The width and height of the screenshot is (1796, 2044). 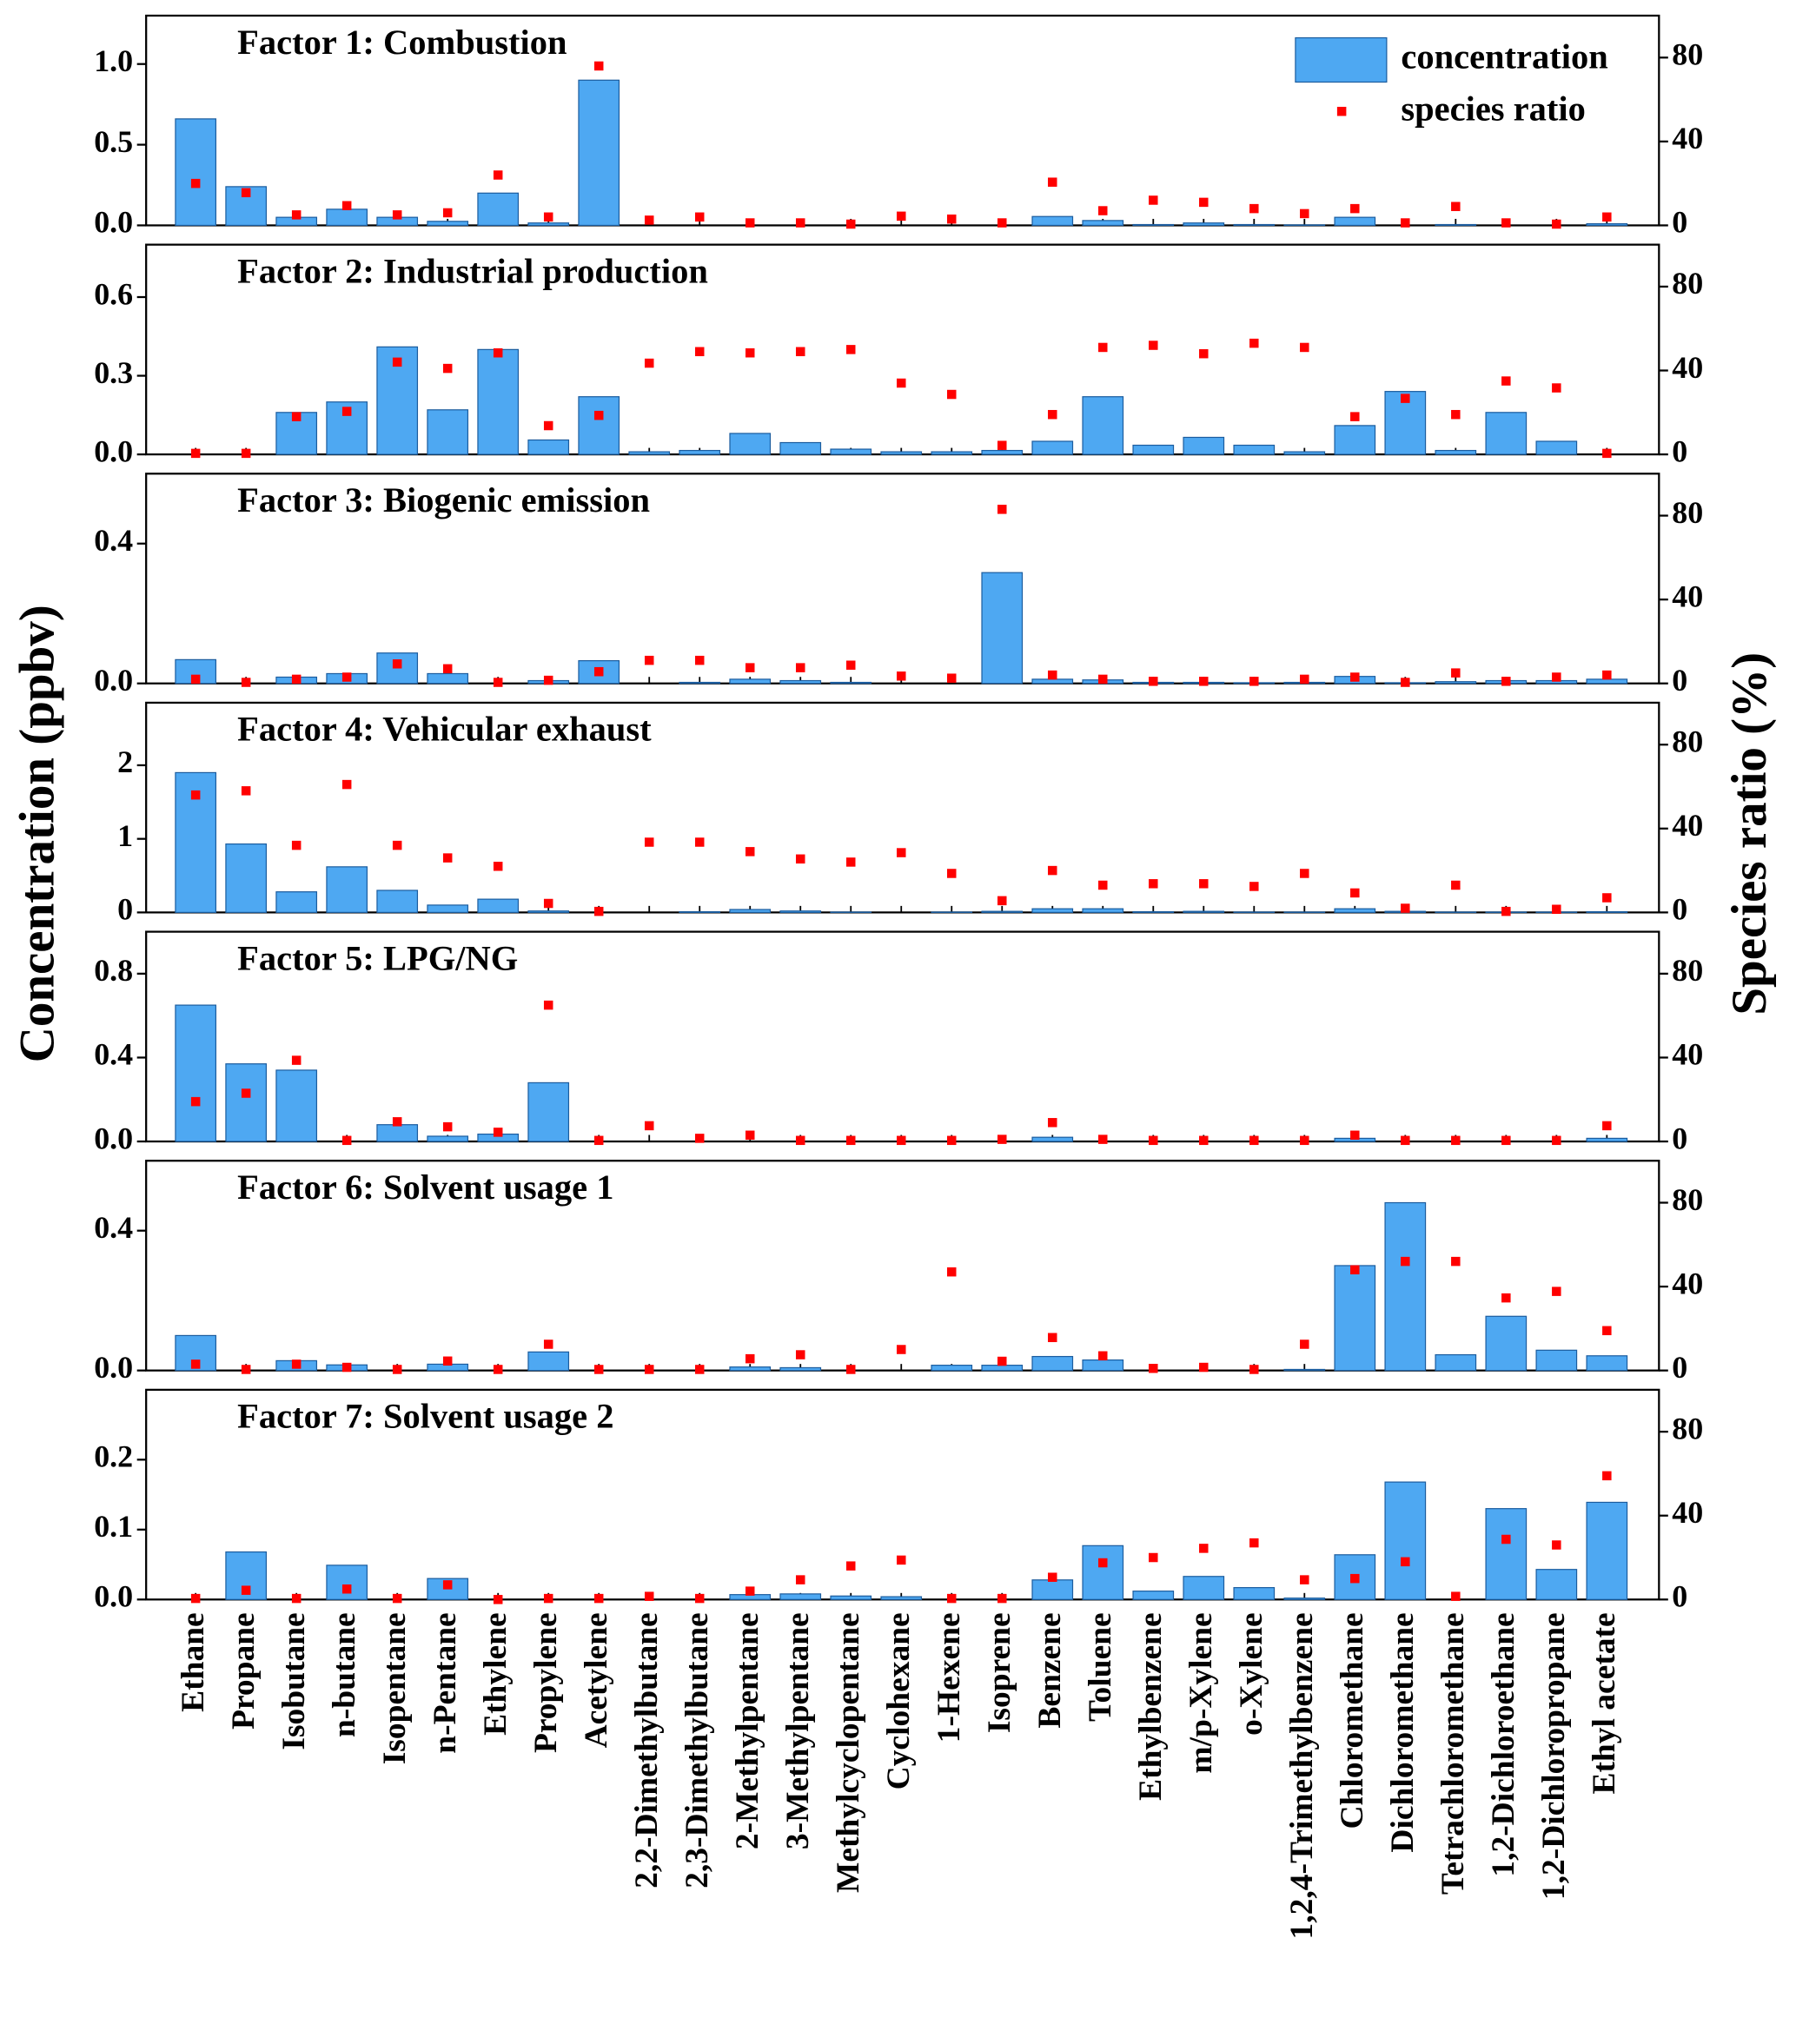 I want to click on x-tick-label: 3-Methylpentane, so click(x=798, y=1730).